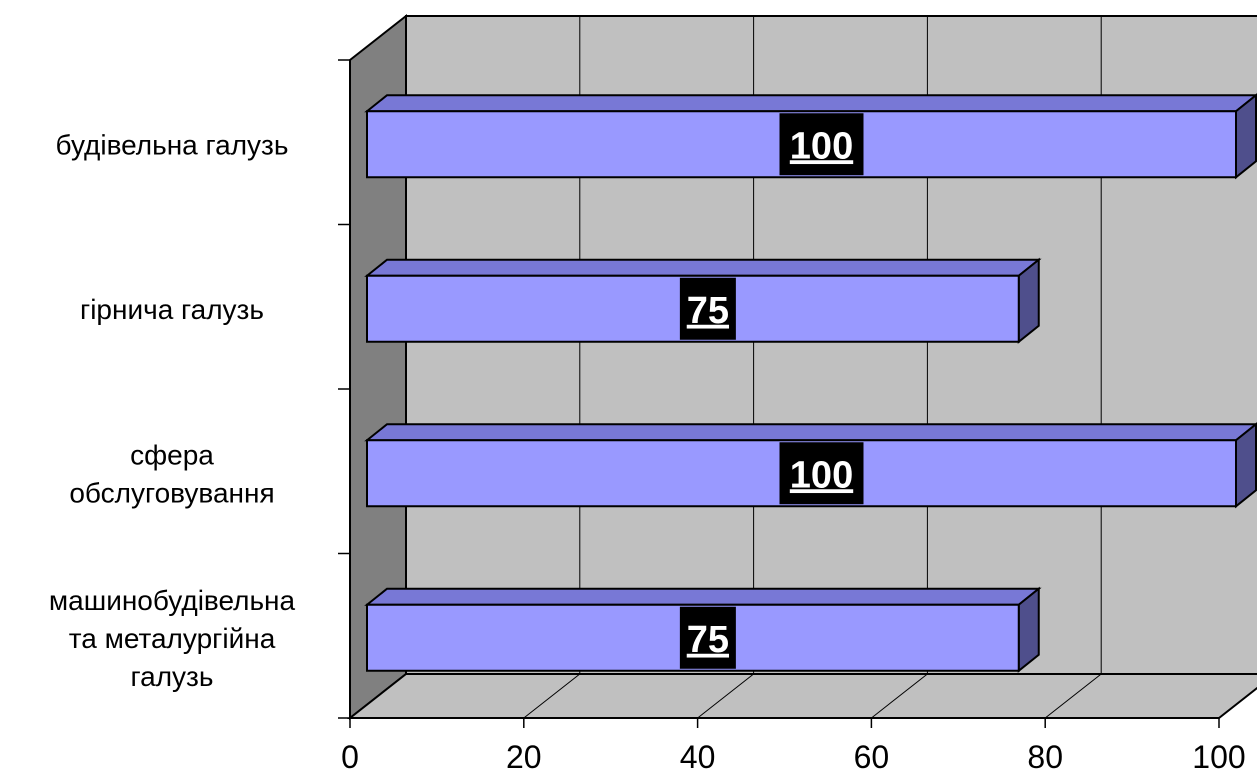  Describe the element at coordinates (698, 756) in the screenshot. I see `x-tick-label: 40` at that location.